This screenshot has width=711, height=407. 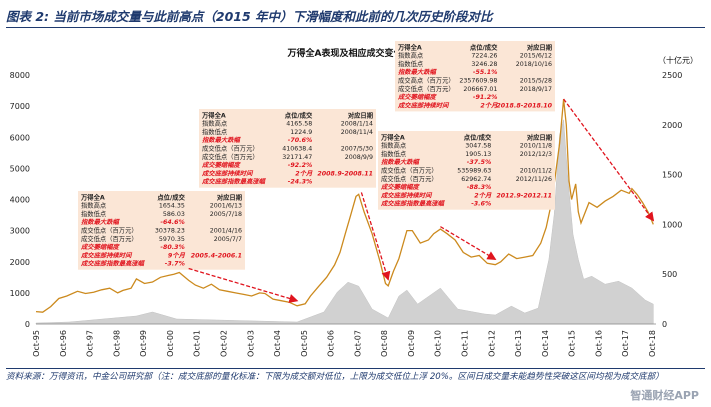 I want to click on annotation-value: -88.3%, so click(x=479, y=187).